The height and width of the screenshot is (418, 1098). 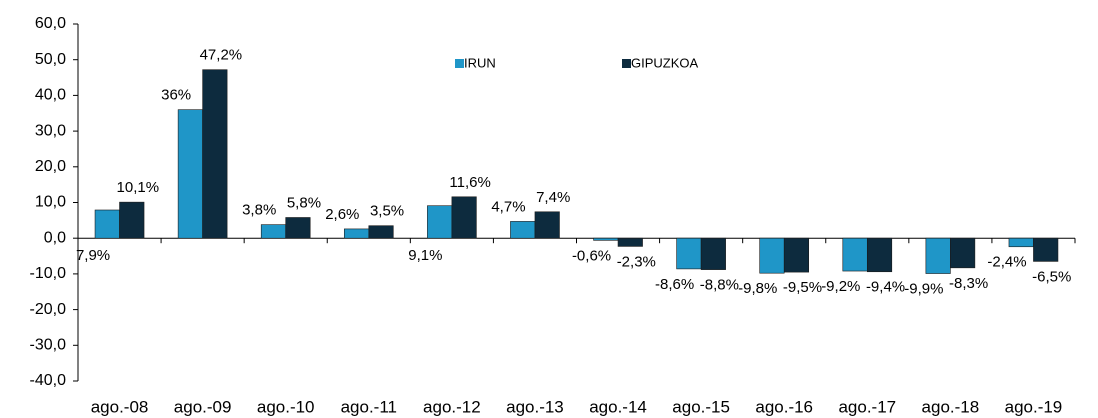 I want to click on x-tick-label: ago.-19, so click(x=1034, y=406).